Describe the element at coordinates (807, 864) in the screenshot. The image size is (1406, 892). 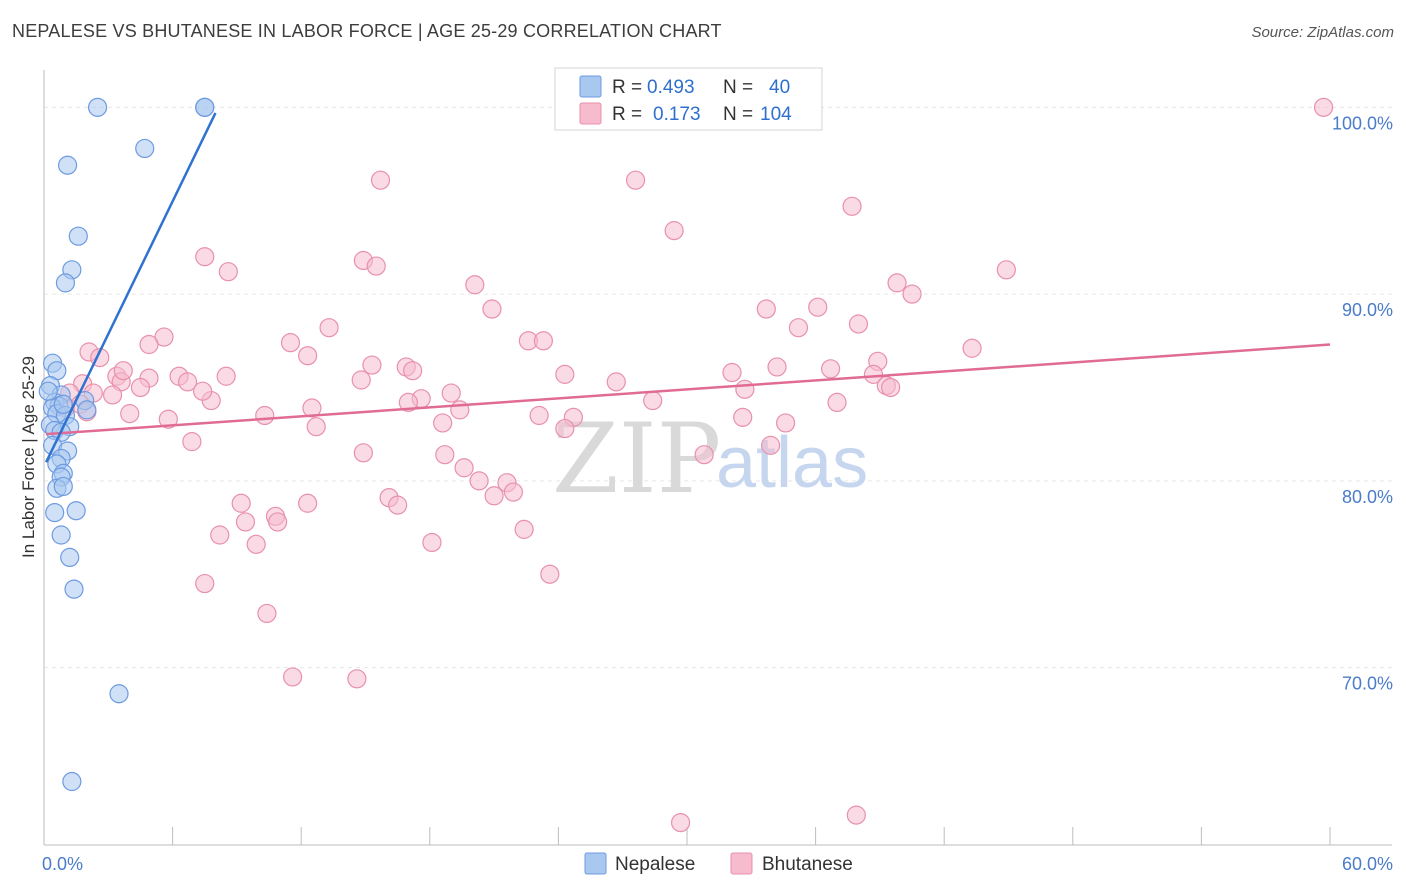
I see `legend-bhutanese-label: Bhutanese` at that location.